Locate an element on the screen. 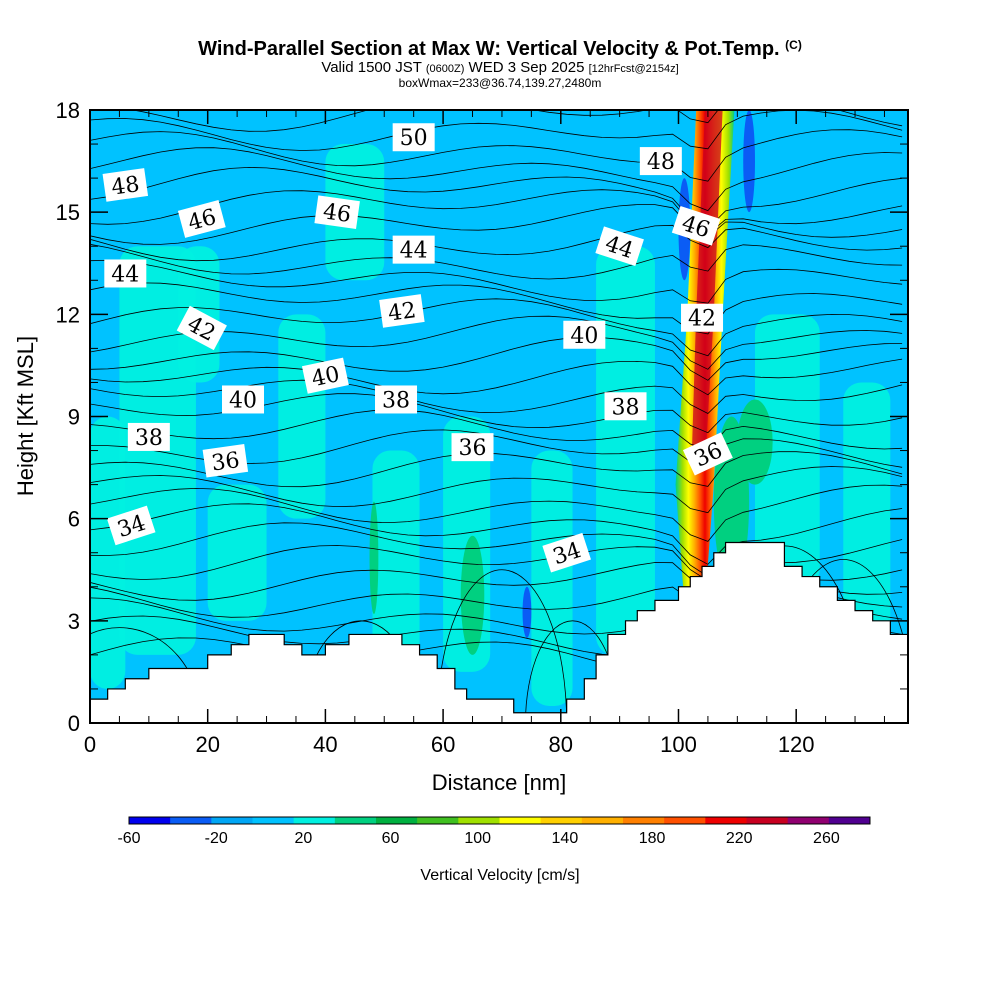  x-tick-label: 40 is located at coordinates (325, 744).